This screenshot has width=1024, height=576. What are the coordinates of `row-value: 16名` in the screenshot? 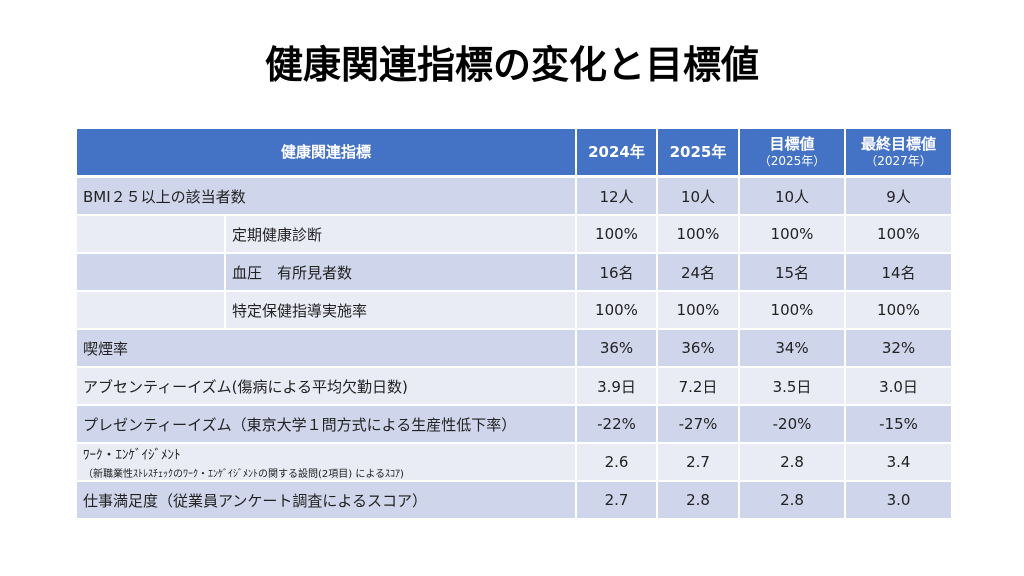 It's located at (616, 272).